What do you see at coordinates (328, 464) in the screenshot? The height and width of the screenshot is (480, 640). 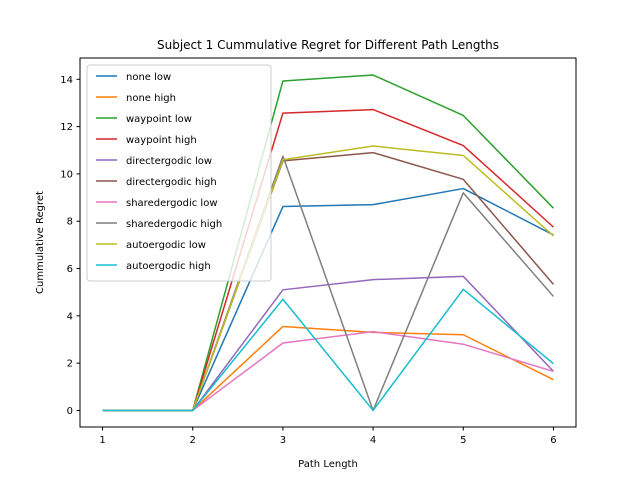 I see `x-axis-label: Path Length` at bounding box center [328, 464].